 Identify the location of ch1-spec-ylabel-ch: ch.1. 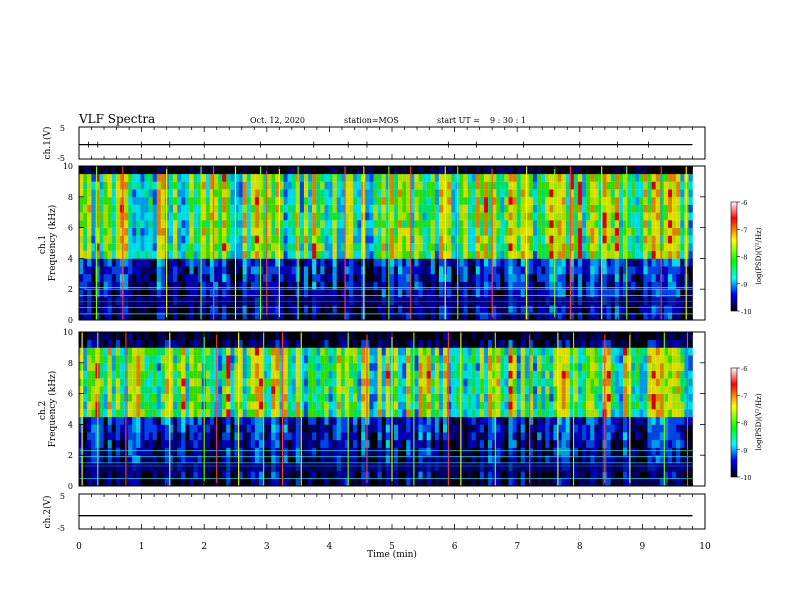
(43, 244).